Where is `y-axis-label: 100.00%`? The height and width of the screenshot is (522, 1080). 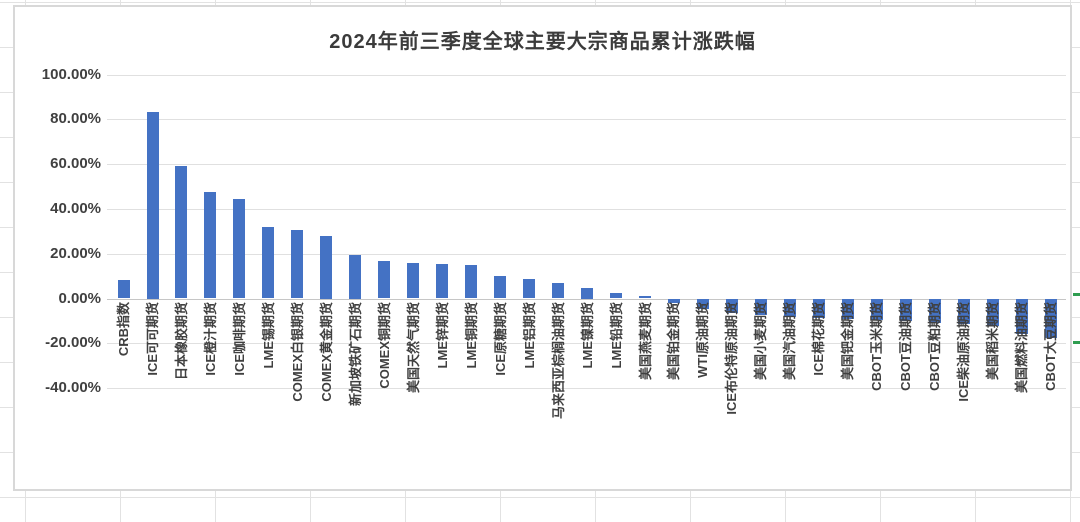
y-axis-label: 100.00% is located at coordinates (71, 74).